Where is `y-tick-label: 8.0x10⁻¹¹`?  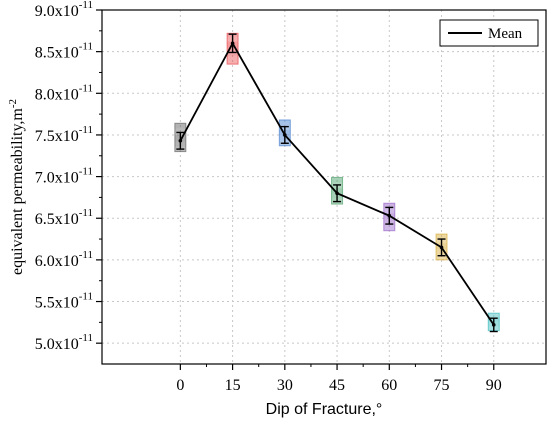
y-tick-label: 8.0x10⁻¹¹ is located at coordinates (64, 92).